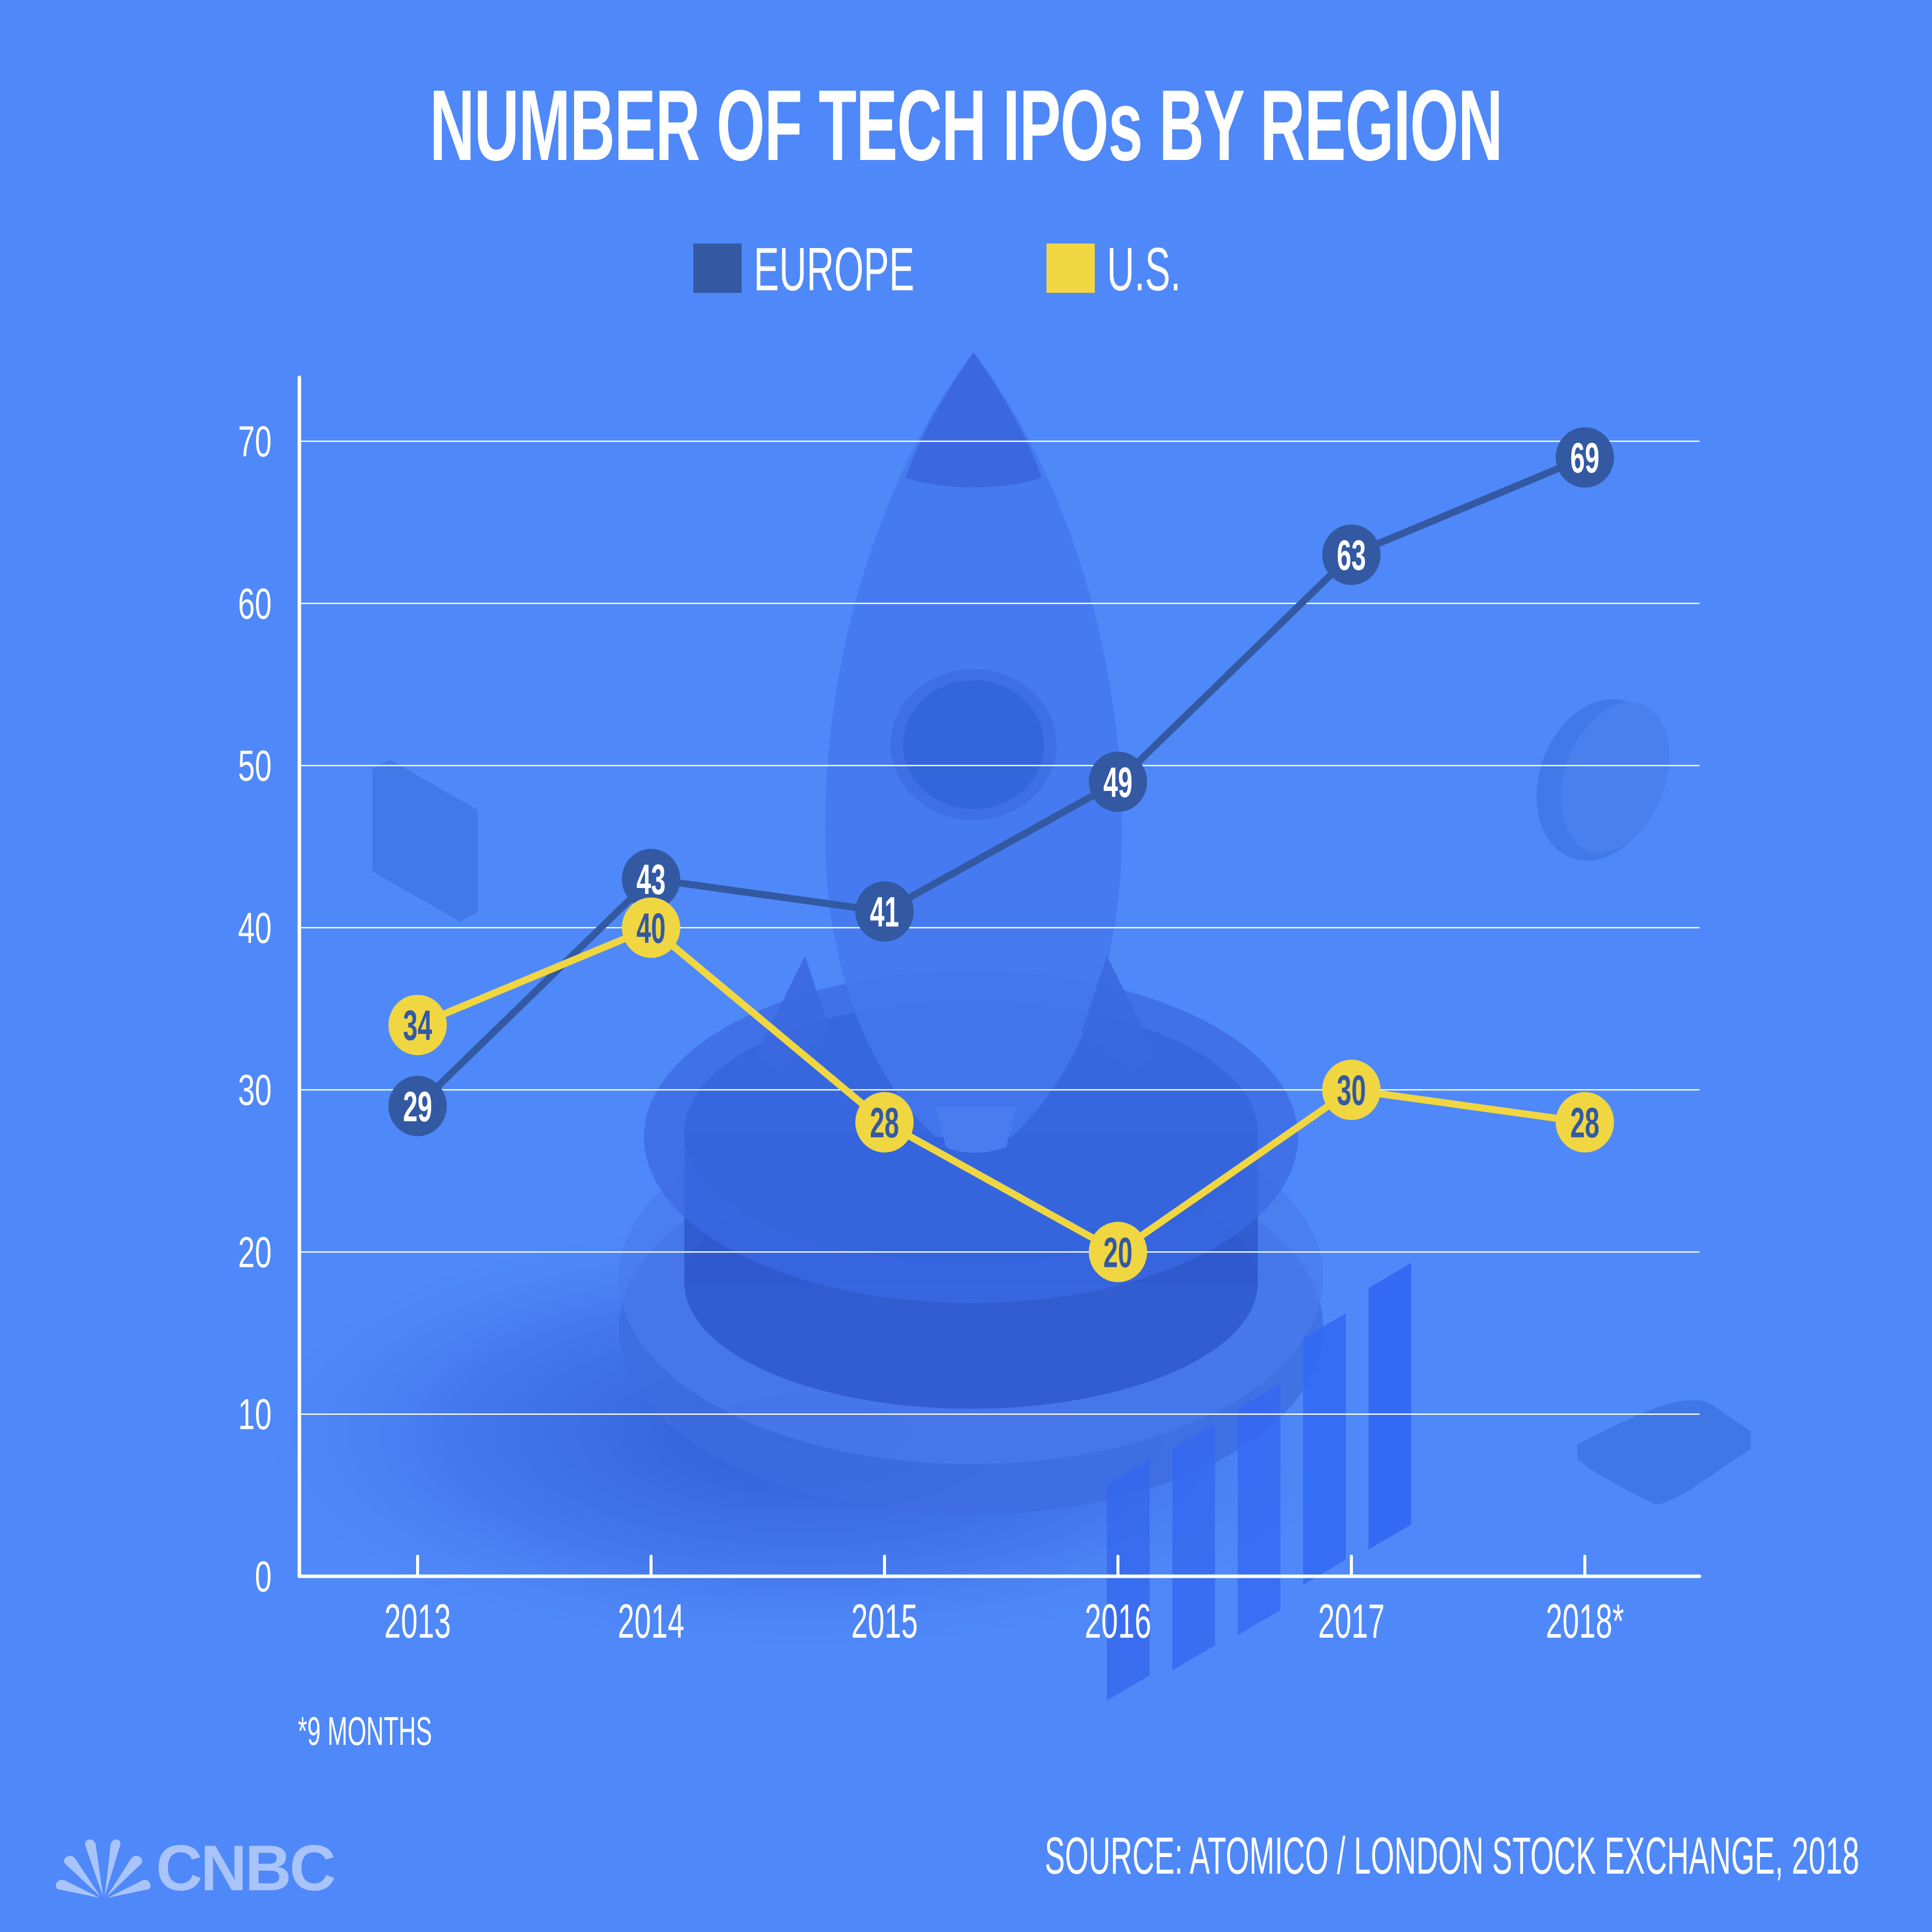 The width and height of the screenshot is (1932, 1932). I want to click on data-point-us: 20, so click(1118, 1252).